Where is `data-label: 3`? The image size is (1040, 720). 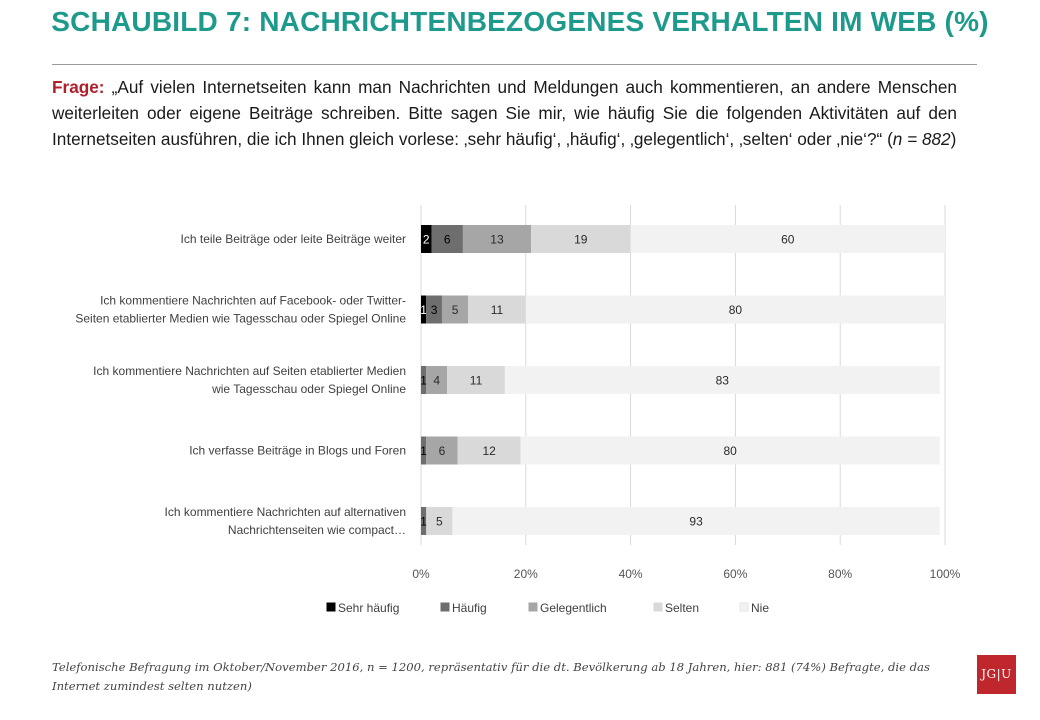 data-label: 3 is located at coordinates (434, 310).